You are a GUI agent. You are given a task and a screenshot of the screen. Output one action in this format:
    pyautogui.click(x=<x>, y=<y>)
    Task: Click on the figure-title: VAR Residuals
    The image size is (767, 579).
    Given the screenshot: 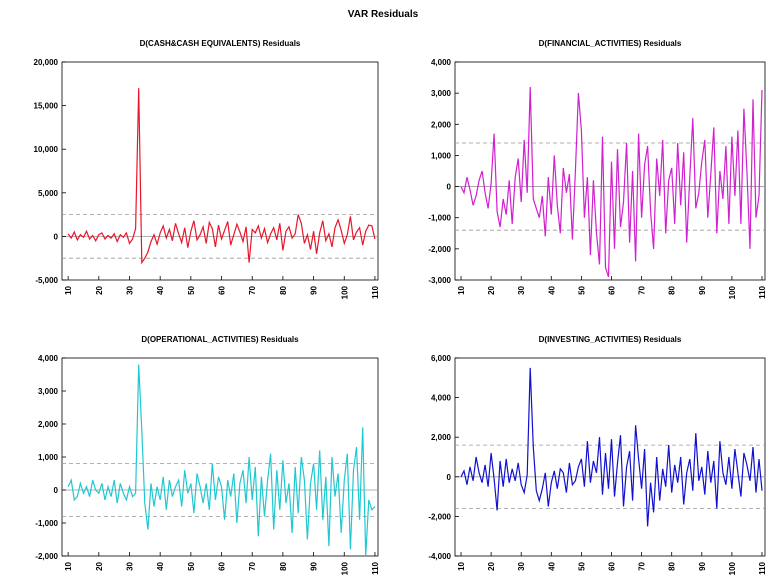 What is the action you would take?
    pyautogui.click(x=383, y=14)
    